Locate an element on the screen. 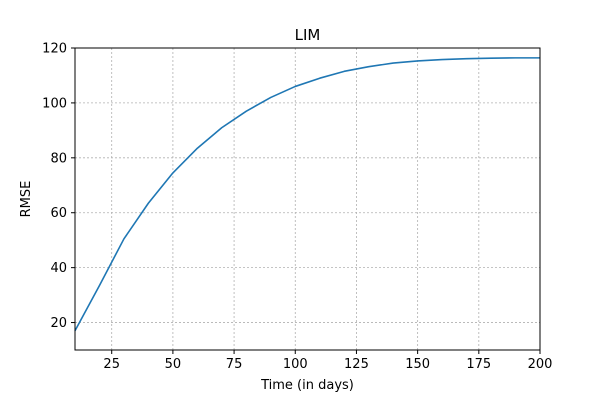 The width and height of the screenshot is (600, 405). x-axis-label: Time (in days) is located at coordinates (307, 385).